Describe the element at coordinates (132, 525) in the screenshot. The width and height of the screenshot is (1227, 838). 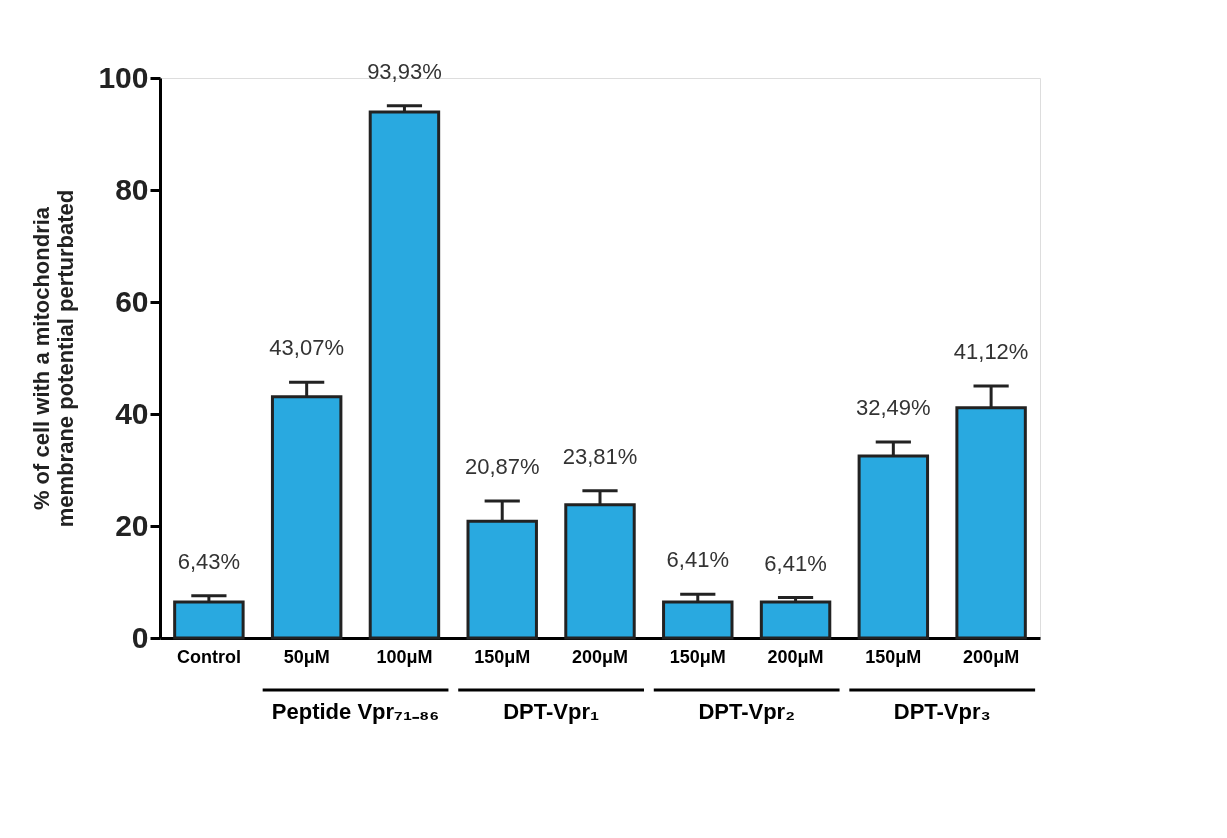
I see `y-tick-label: 20` at that location.